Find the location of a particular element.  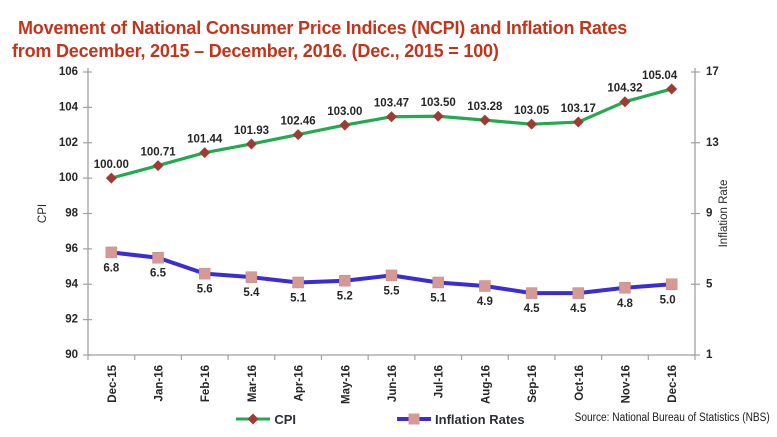

cpi-data-label: 100.00 is located at coordinates (111, 165).